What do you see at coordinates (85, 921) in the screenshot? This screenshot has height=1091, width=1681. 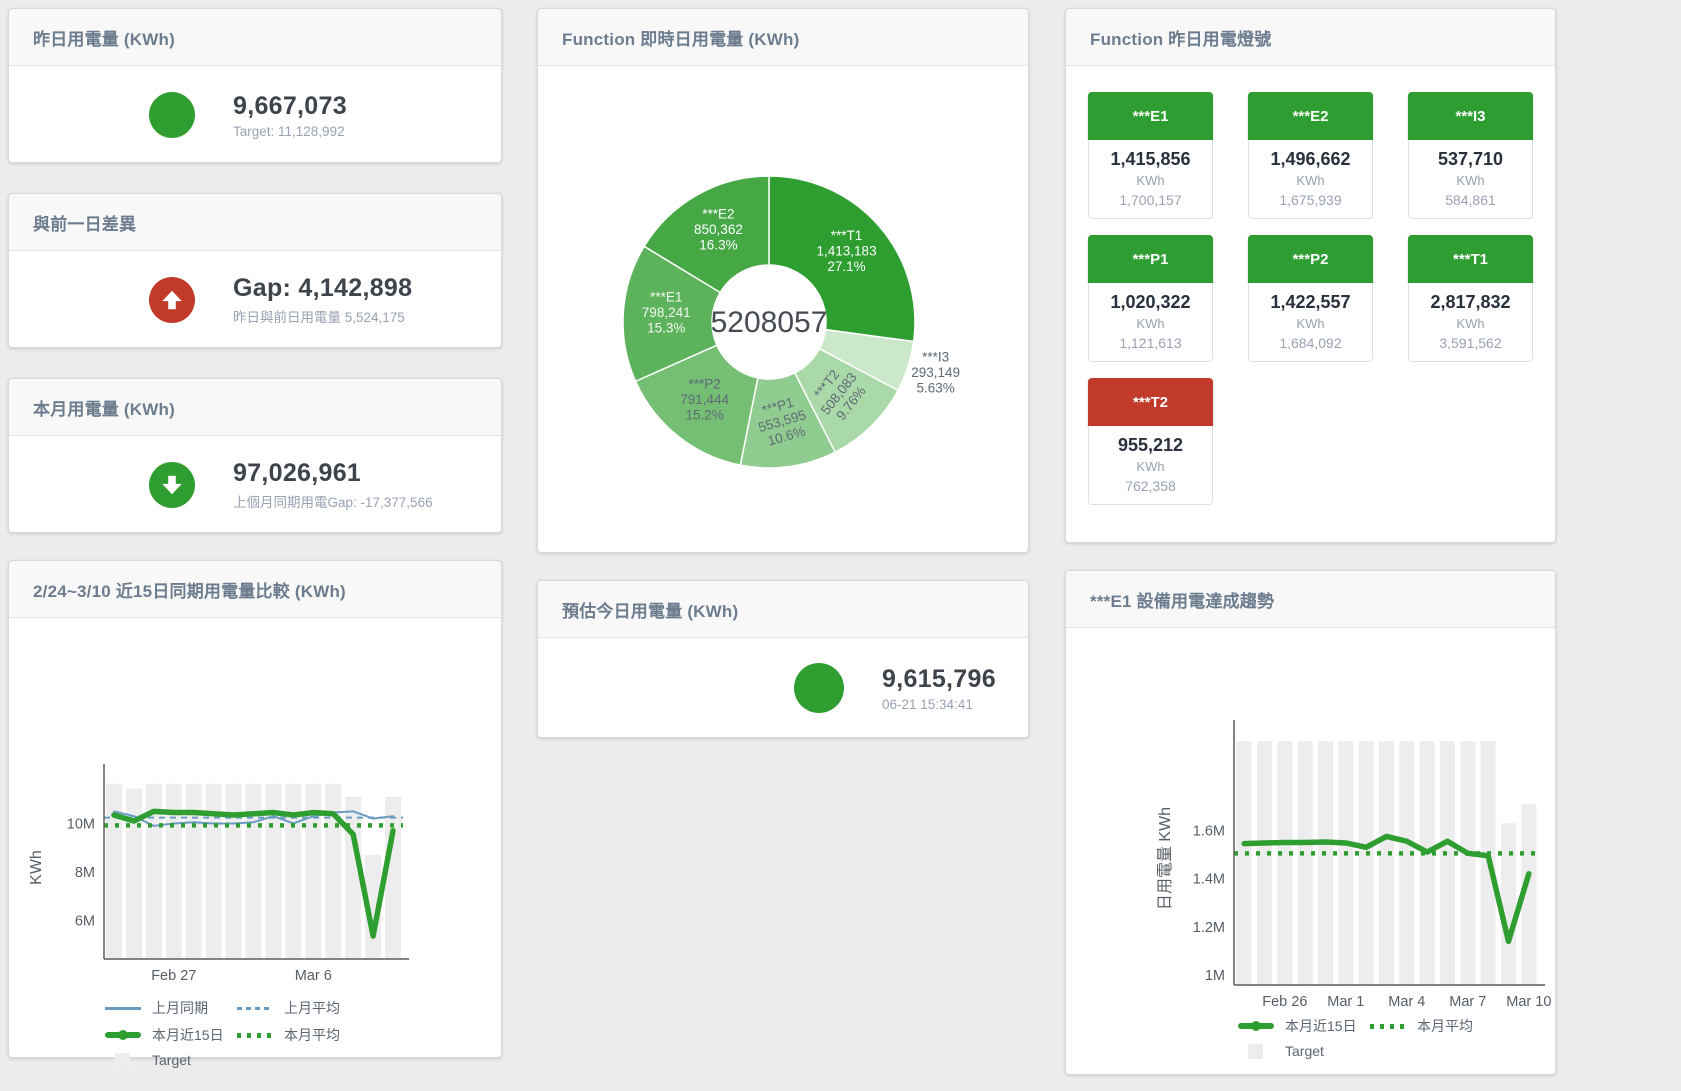 I see `y-tick-label: 6M` at bounding box center [85, 921].